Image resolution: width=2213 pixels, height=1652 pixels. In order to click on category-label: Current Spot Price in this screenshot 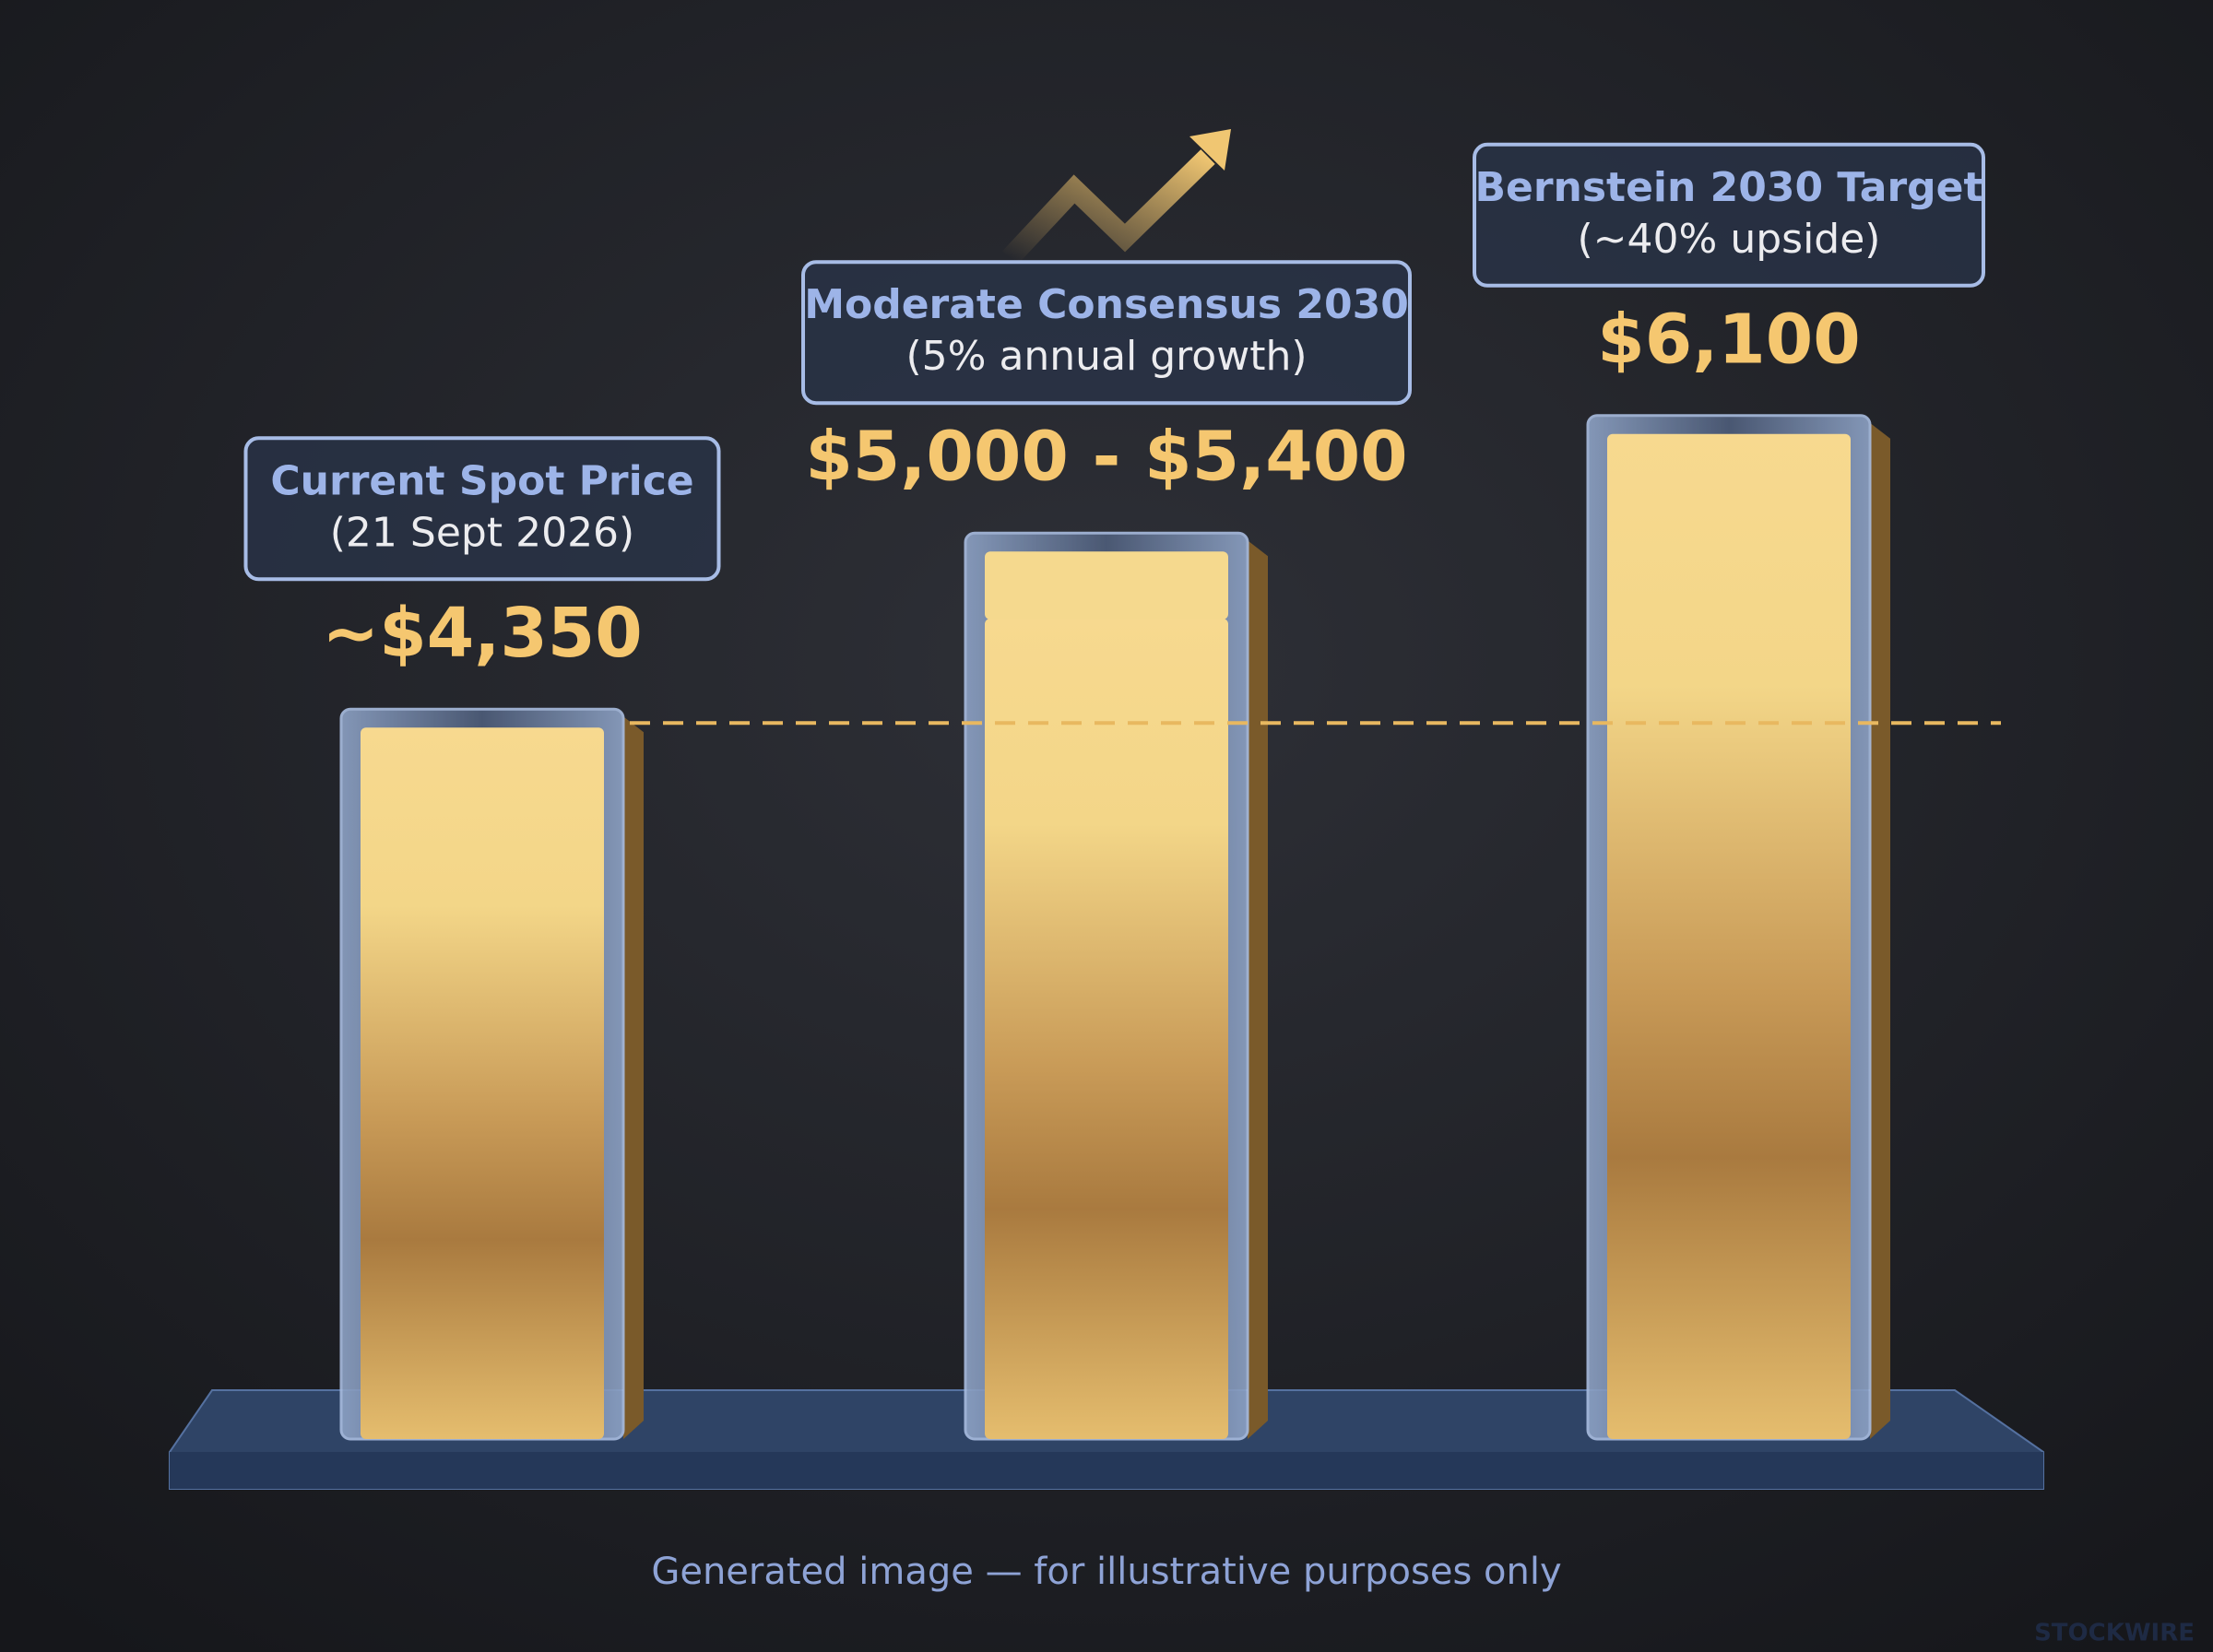, I will do `click(481, 480)`.